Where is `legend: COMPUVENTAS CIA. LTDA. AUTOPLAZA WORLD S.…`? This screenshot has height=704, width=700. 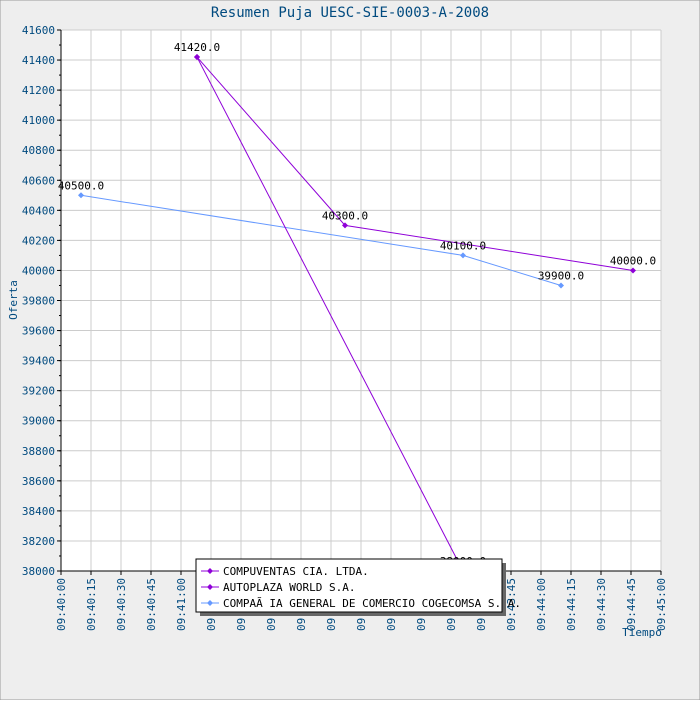
legend: COMPUVENTAS CIA. LTDA. AUTOPLAZA WORLD S.… is located at coordinates (358, 587).